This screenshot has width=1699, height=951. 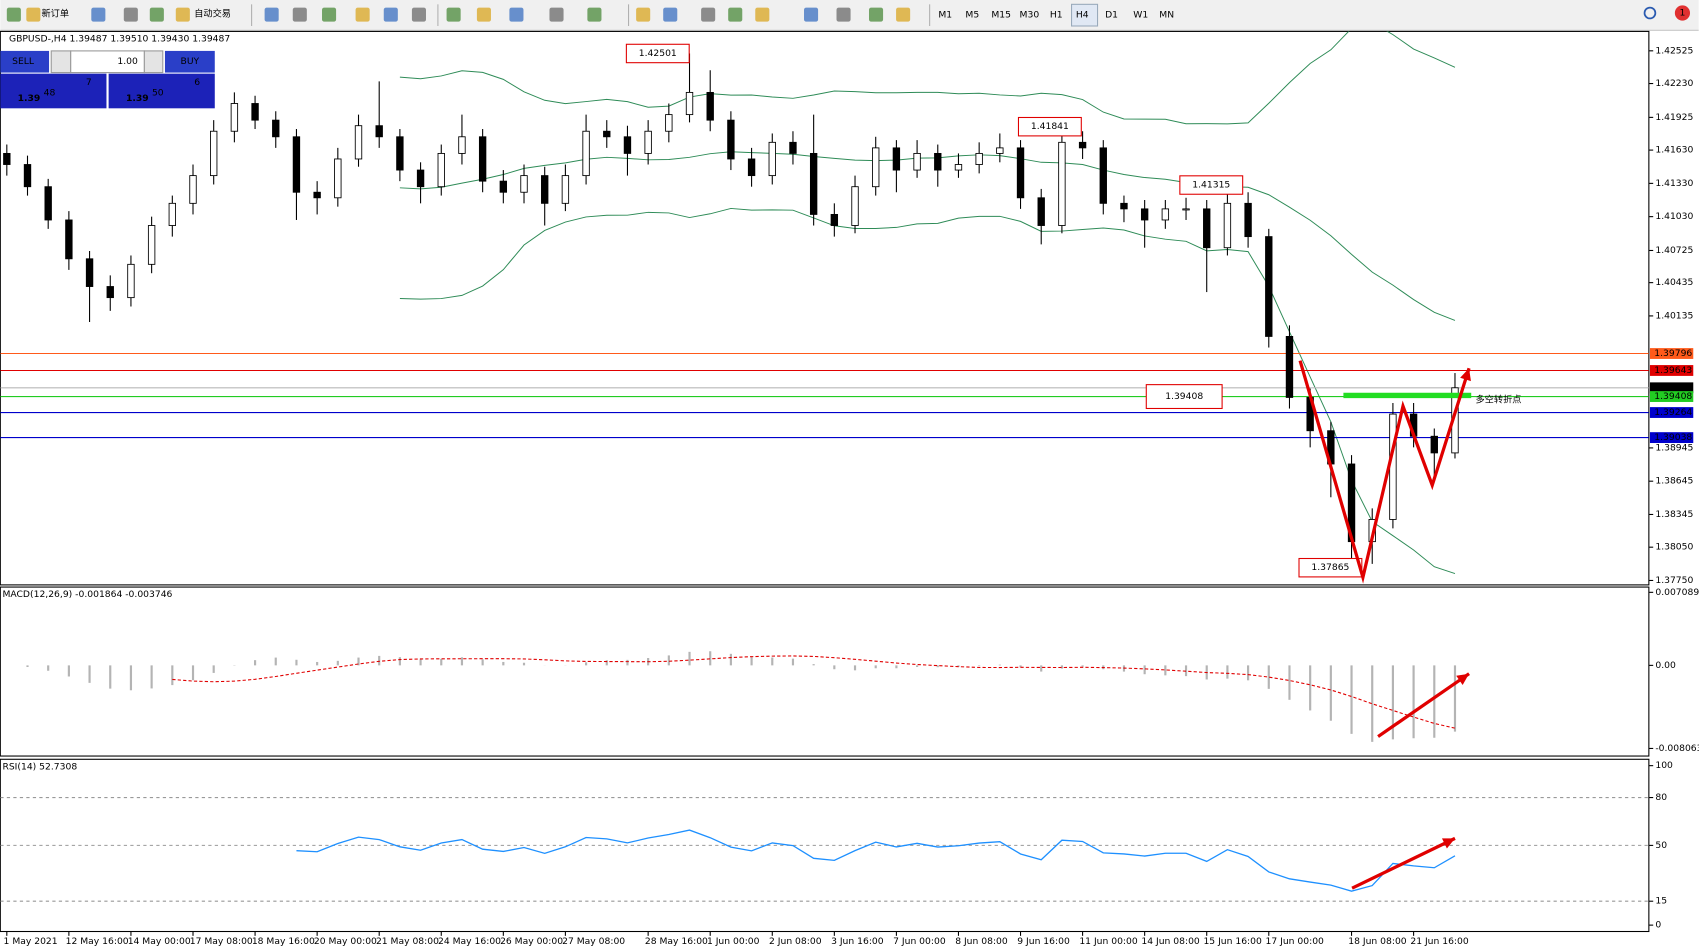 I want to click on lot-spinner-down, so click(x=61, y=62).